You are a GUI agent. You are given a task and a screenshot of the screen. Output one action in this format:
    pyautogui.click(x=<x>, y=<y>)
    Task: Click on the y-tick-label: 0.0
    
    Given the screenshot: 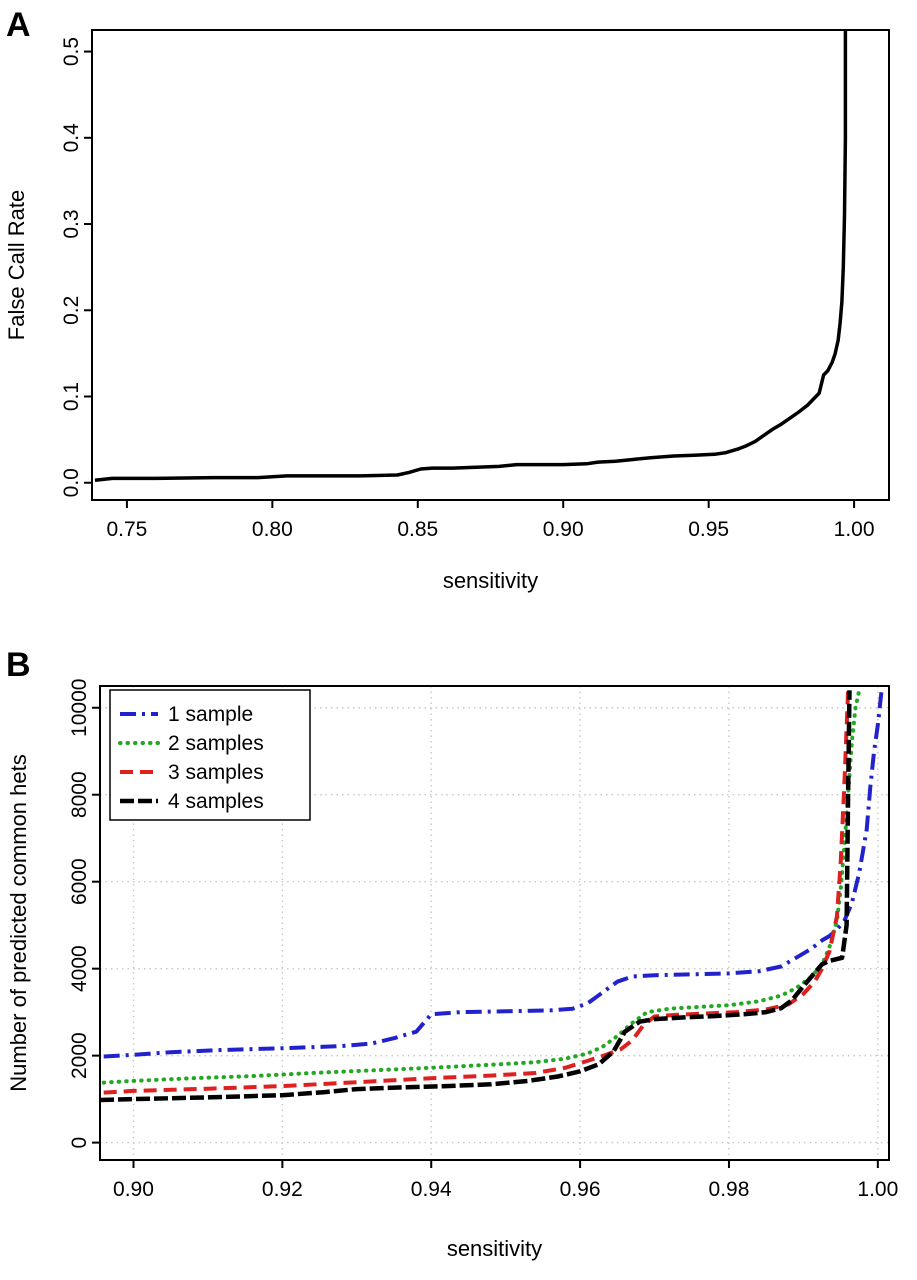 What is the action you would take?
    pyautogui.click(x=71, y=482)
    